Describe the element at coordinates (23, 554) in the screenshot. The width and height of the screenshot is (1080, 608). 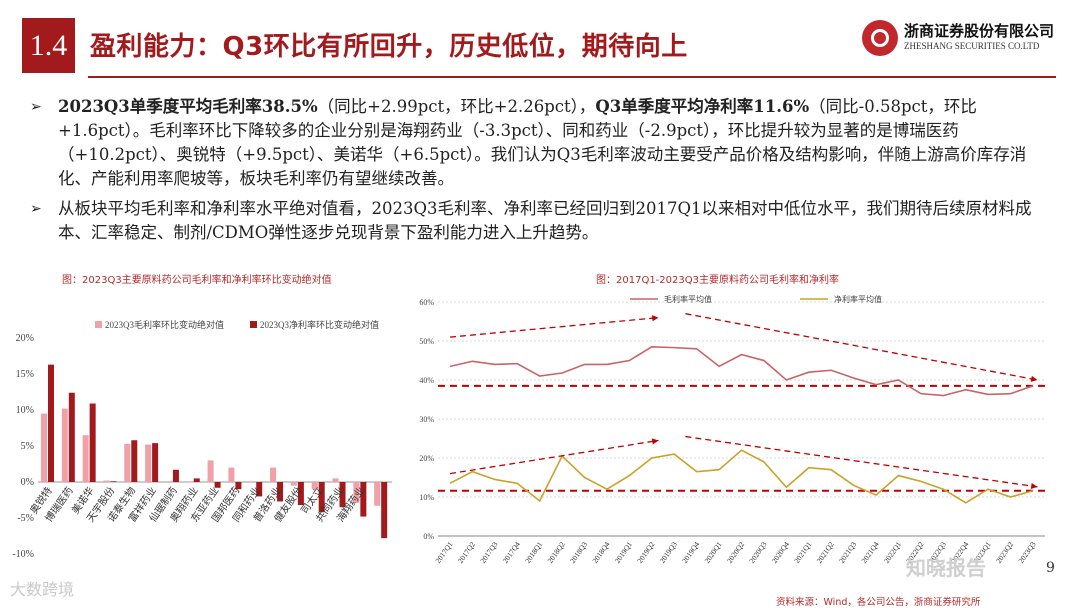
I see `y-tick-label: -10%` at that location.